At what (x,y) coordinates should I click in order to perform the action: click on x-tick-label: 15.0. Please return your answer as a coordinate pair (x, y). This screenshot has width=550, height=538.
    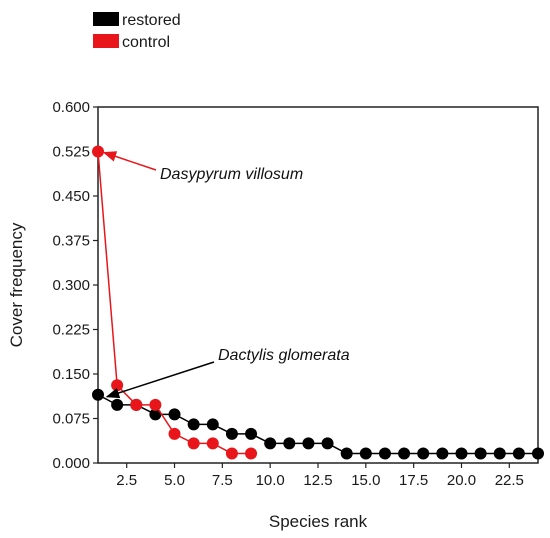
    Looking at the image, I should click on (365, 480).